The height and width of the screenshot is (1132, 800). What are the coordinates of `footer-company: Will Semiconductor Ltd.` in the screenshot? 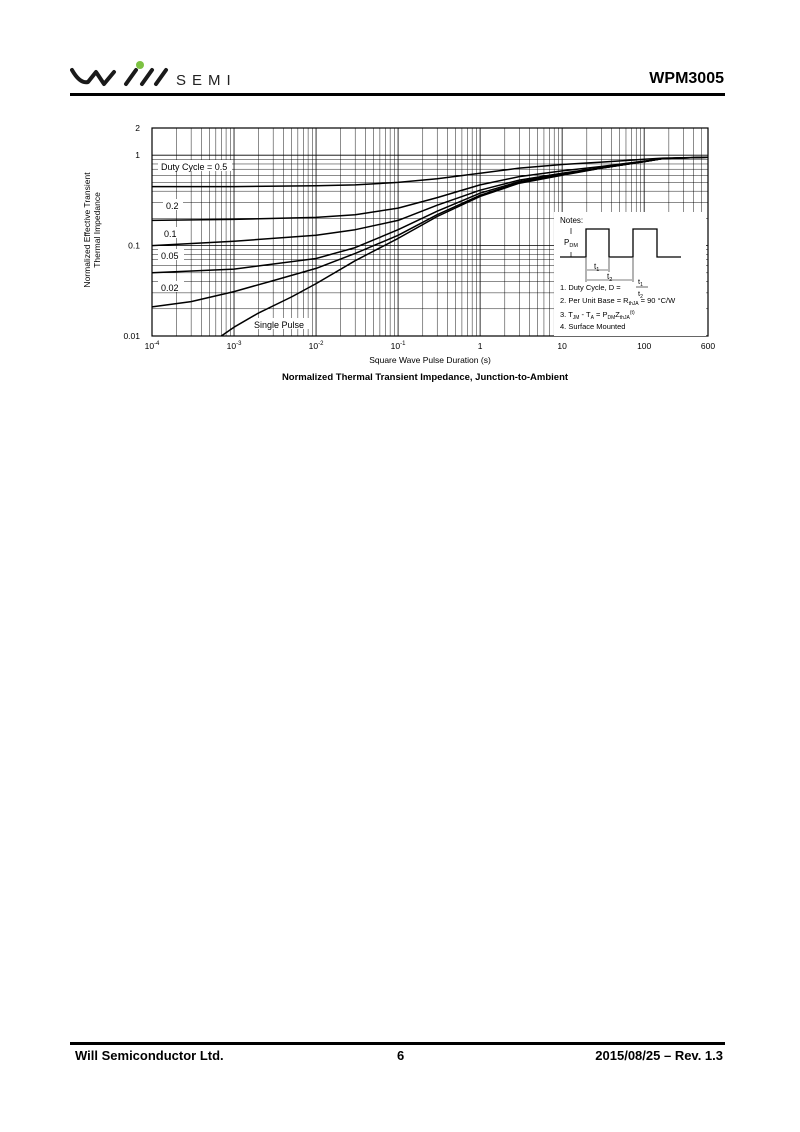 It's located at (149, 1055).